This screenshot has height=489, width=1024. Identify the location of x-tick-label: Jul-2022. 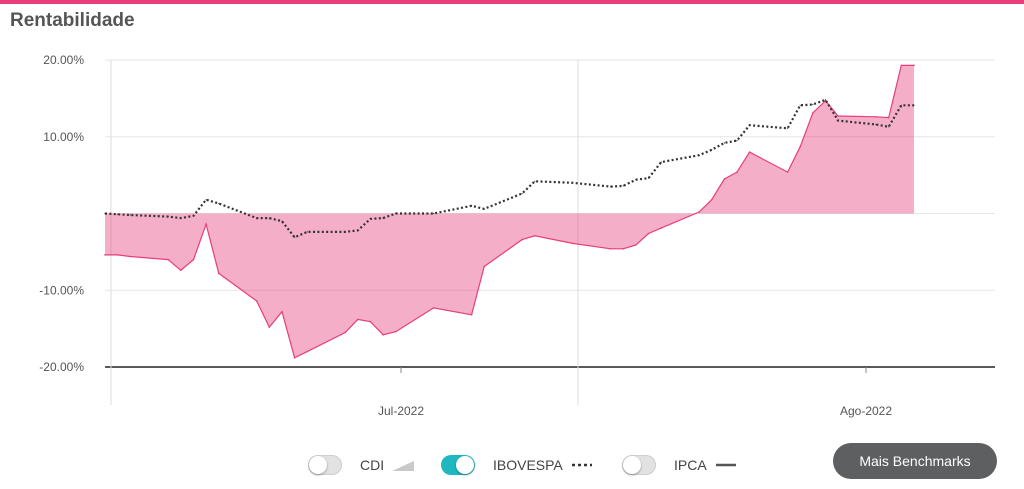
(401, 411).